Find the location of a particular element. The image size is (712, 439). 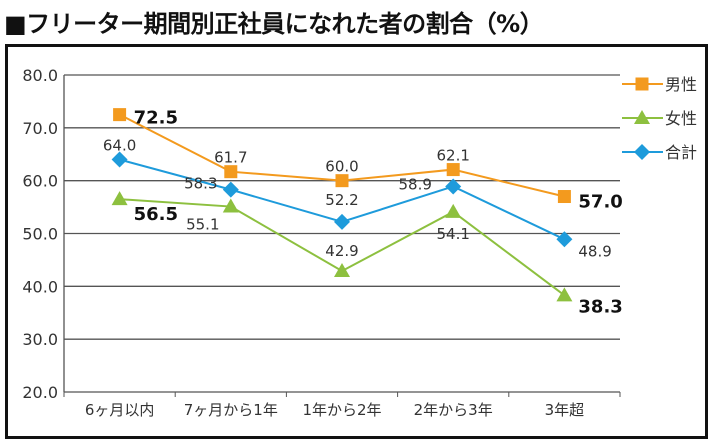

data-label: 52.2 is located at coordinates (341, 200).